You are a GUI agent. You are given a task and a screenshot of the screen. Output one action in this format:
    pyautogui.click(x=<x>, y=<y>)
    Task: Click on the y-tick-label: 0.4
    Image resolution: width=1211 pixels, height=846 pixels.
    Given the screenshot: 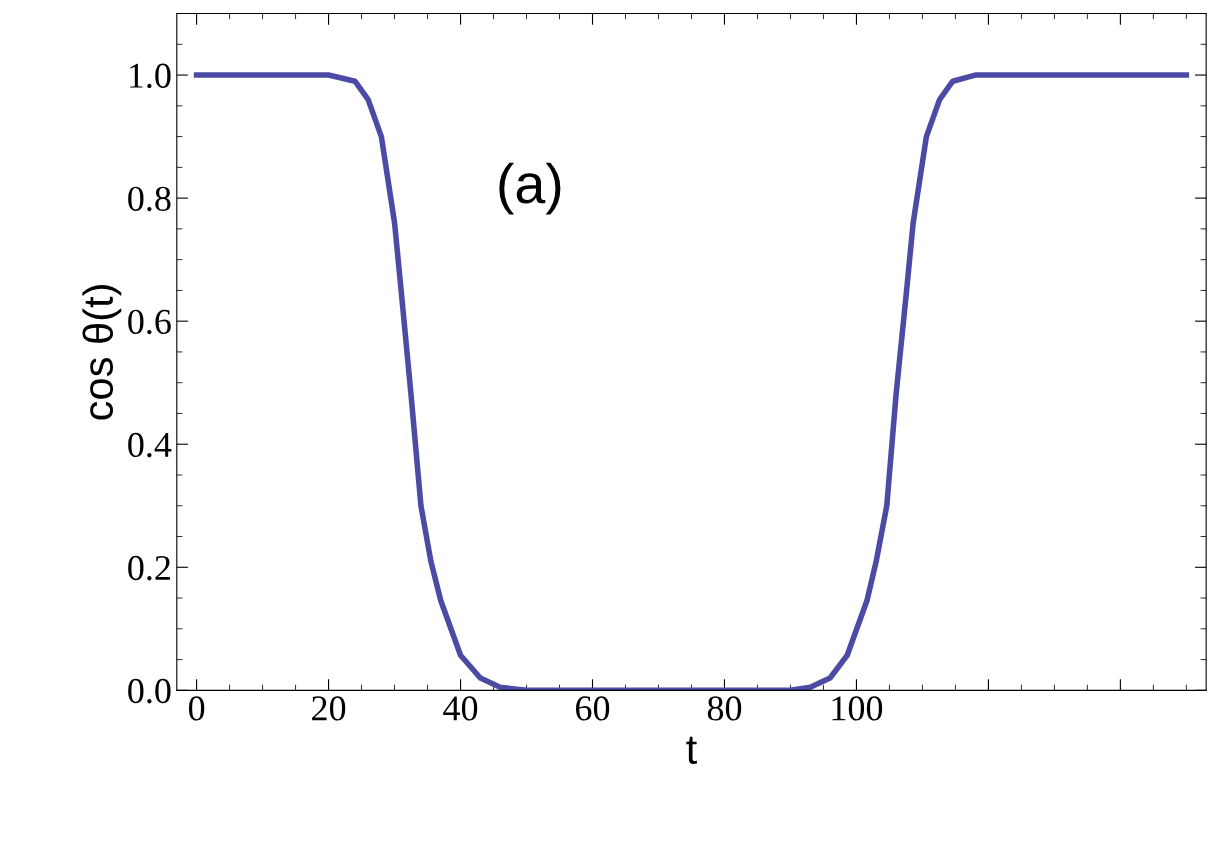 What is the action you would take?
    pyautogui.click(x=150, y=445)
    